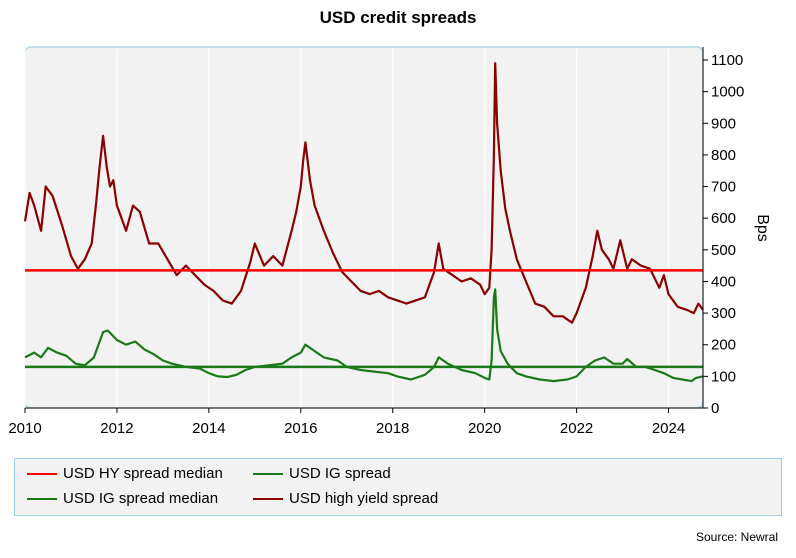 Image resolution: width=796 pixels, height=558 pixels. I want to click on x-tick-label: 2018, so click(392, 428).